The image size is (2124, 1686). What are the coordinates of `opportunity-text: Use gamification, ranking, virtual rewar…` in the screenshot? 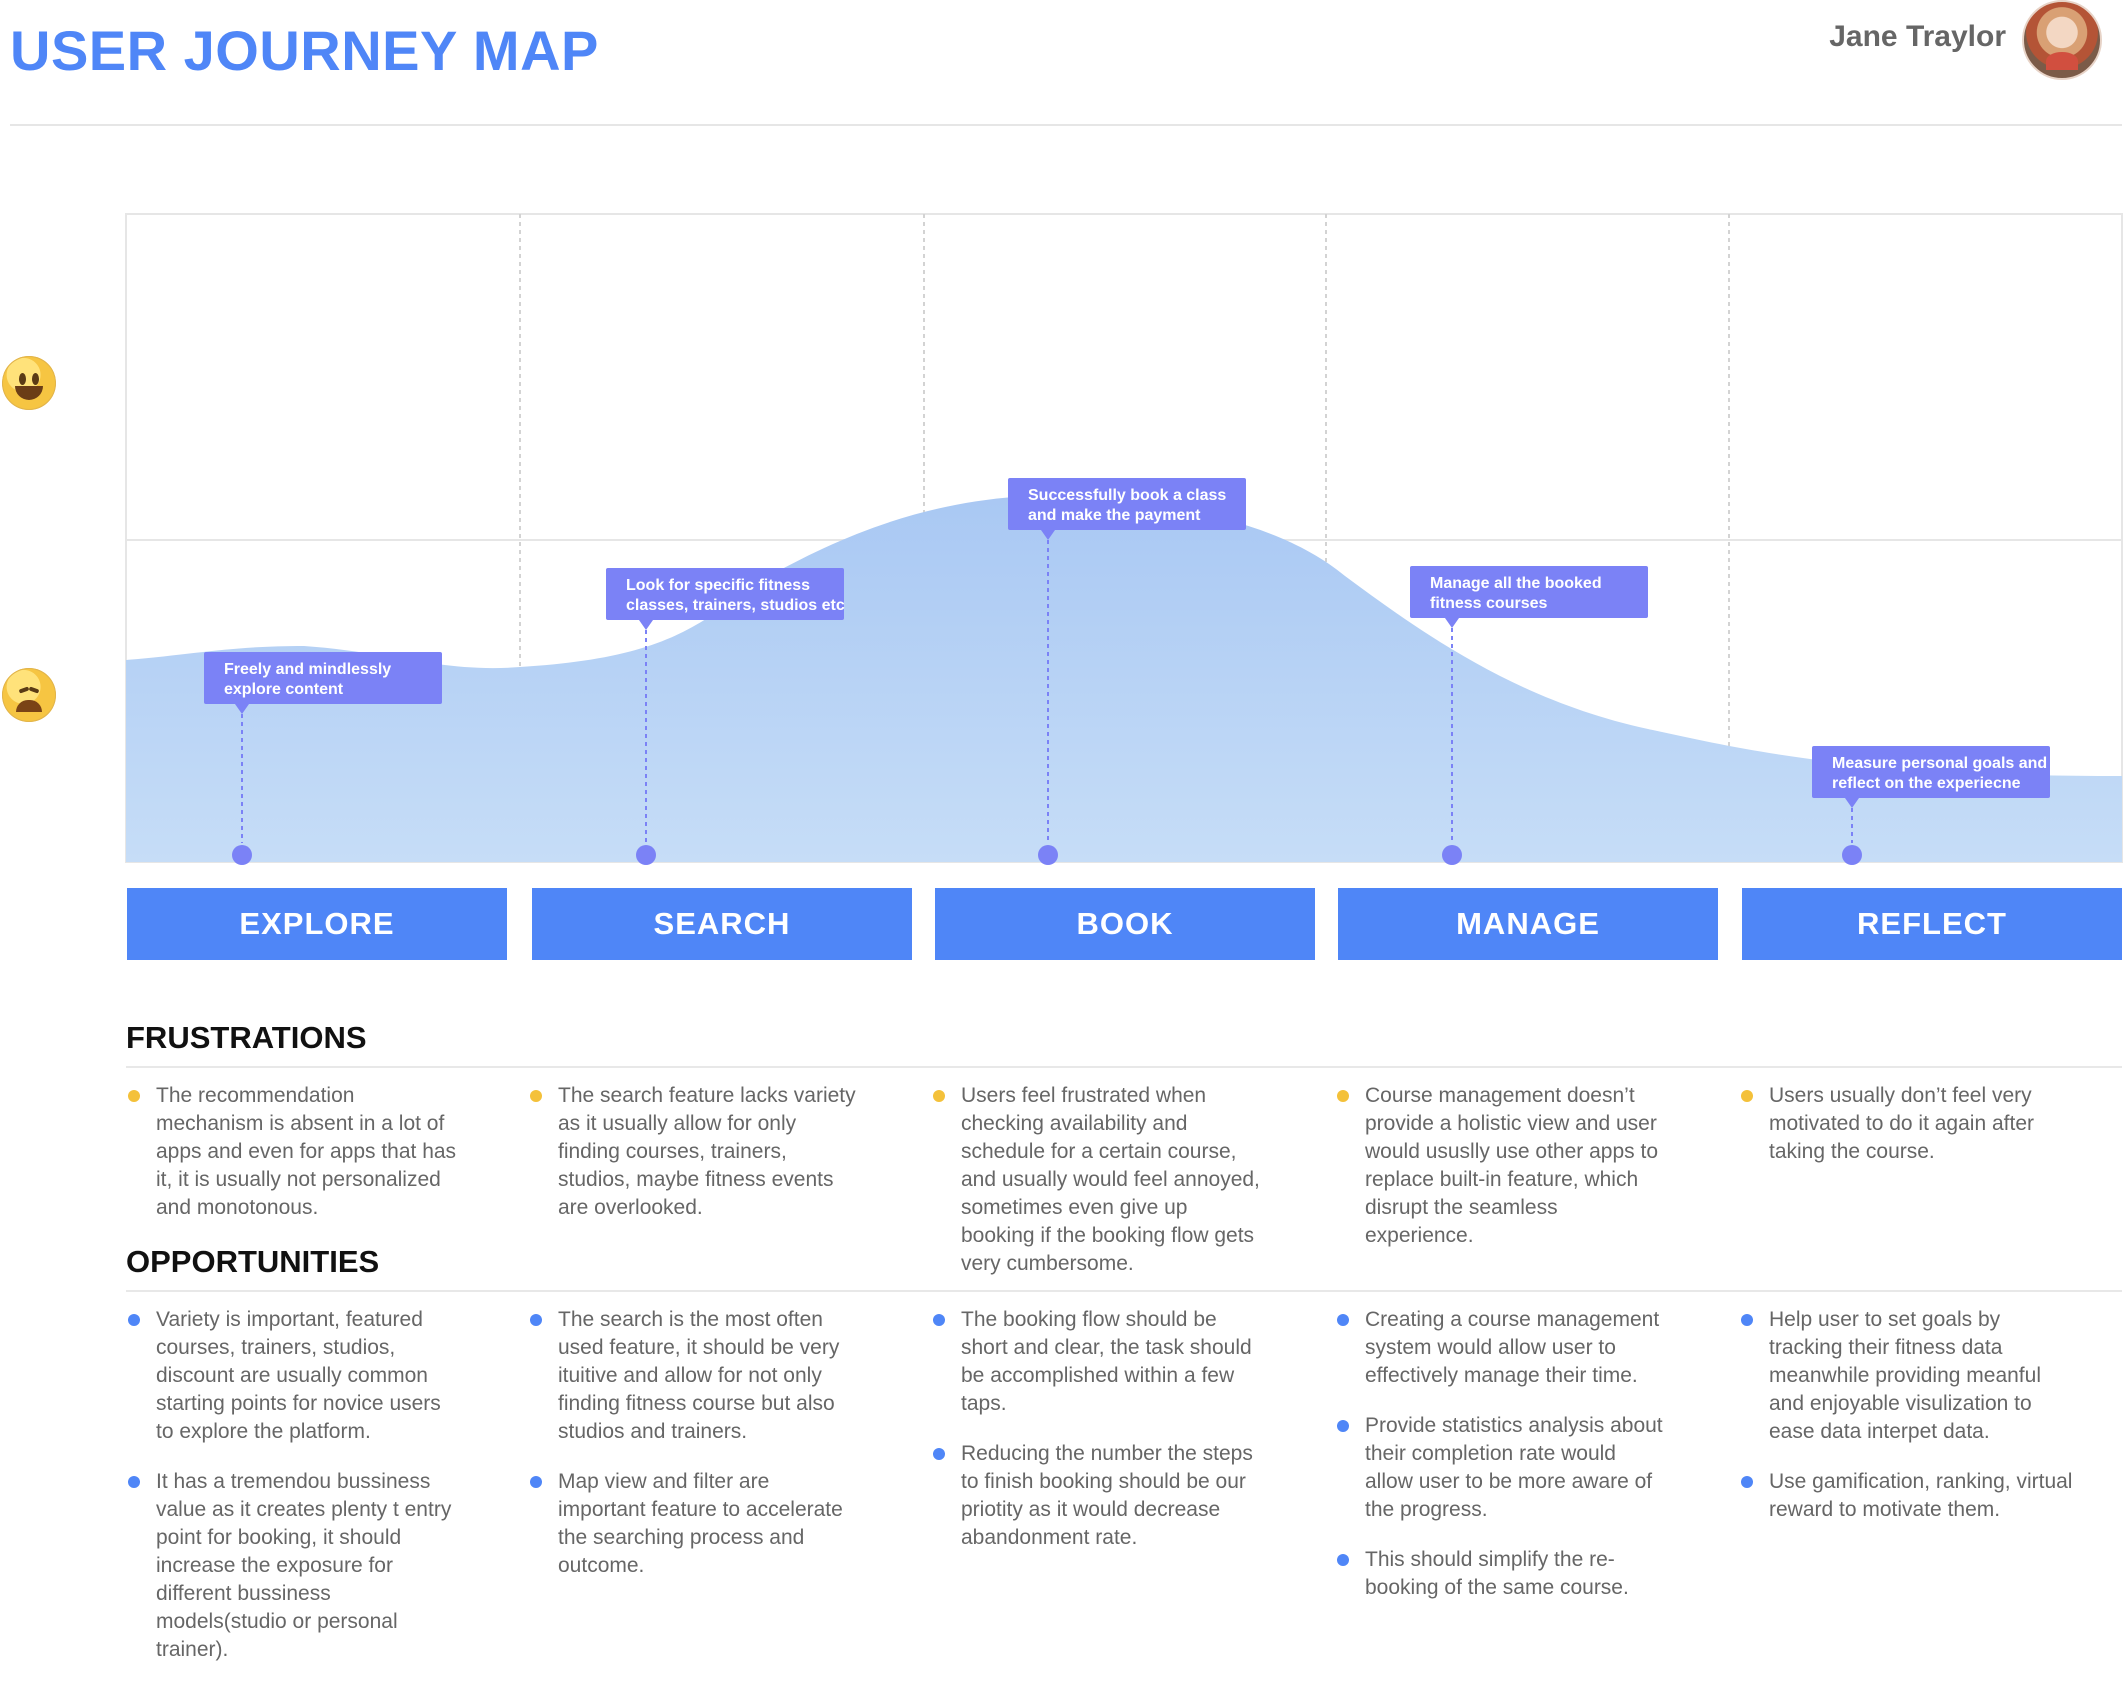 It's located at (1921, 1495).